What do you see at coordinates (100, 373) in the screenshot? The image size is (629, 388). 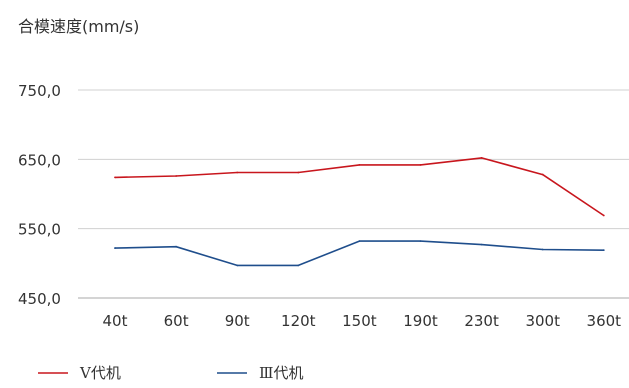 I see `legend-label: V代机` at bounding box center [100, 373].